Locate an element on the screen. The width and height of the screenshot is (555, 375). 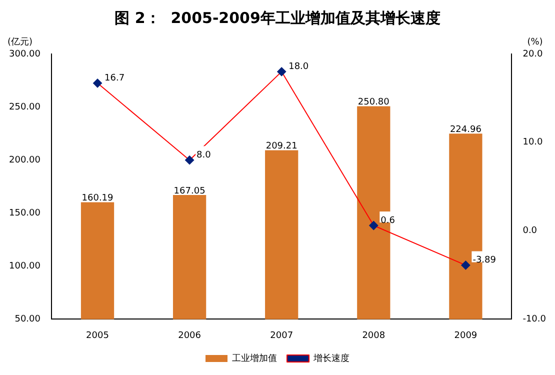
y-tick-label: 300.00 is located at coordinates (24, 54).